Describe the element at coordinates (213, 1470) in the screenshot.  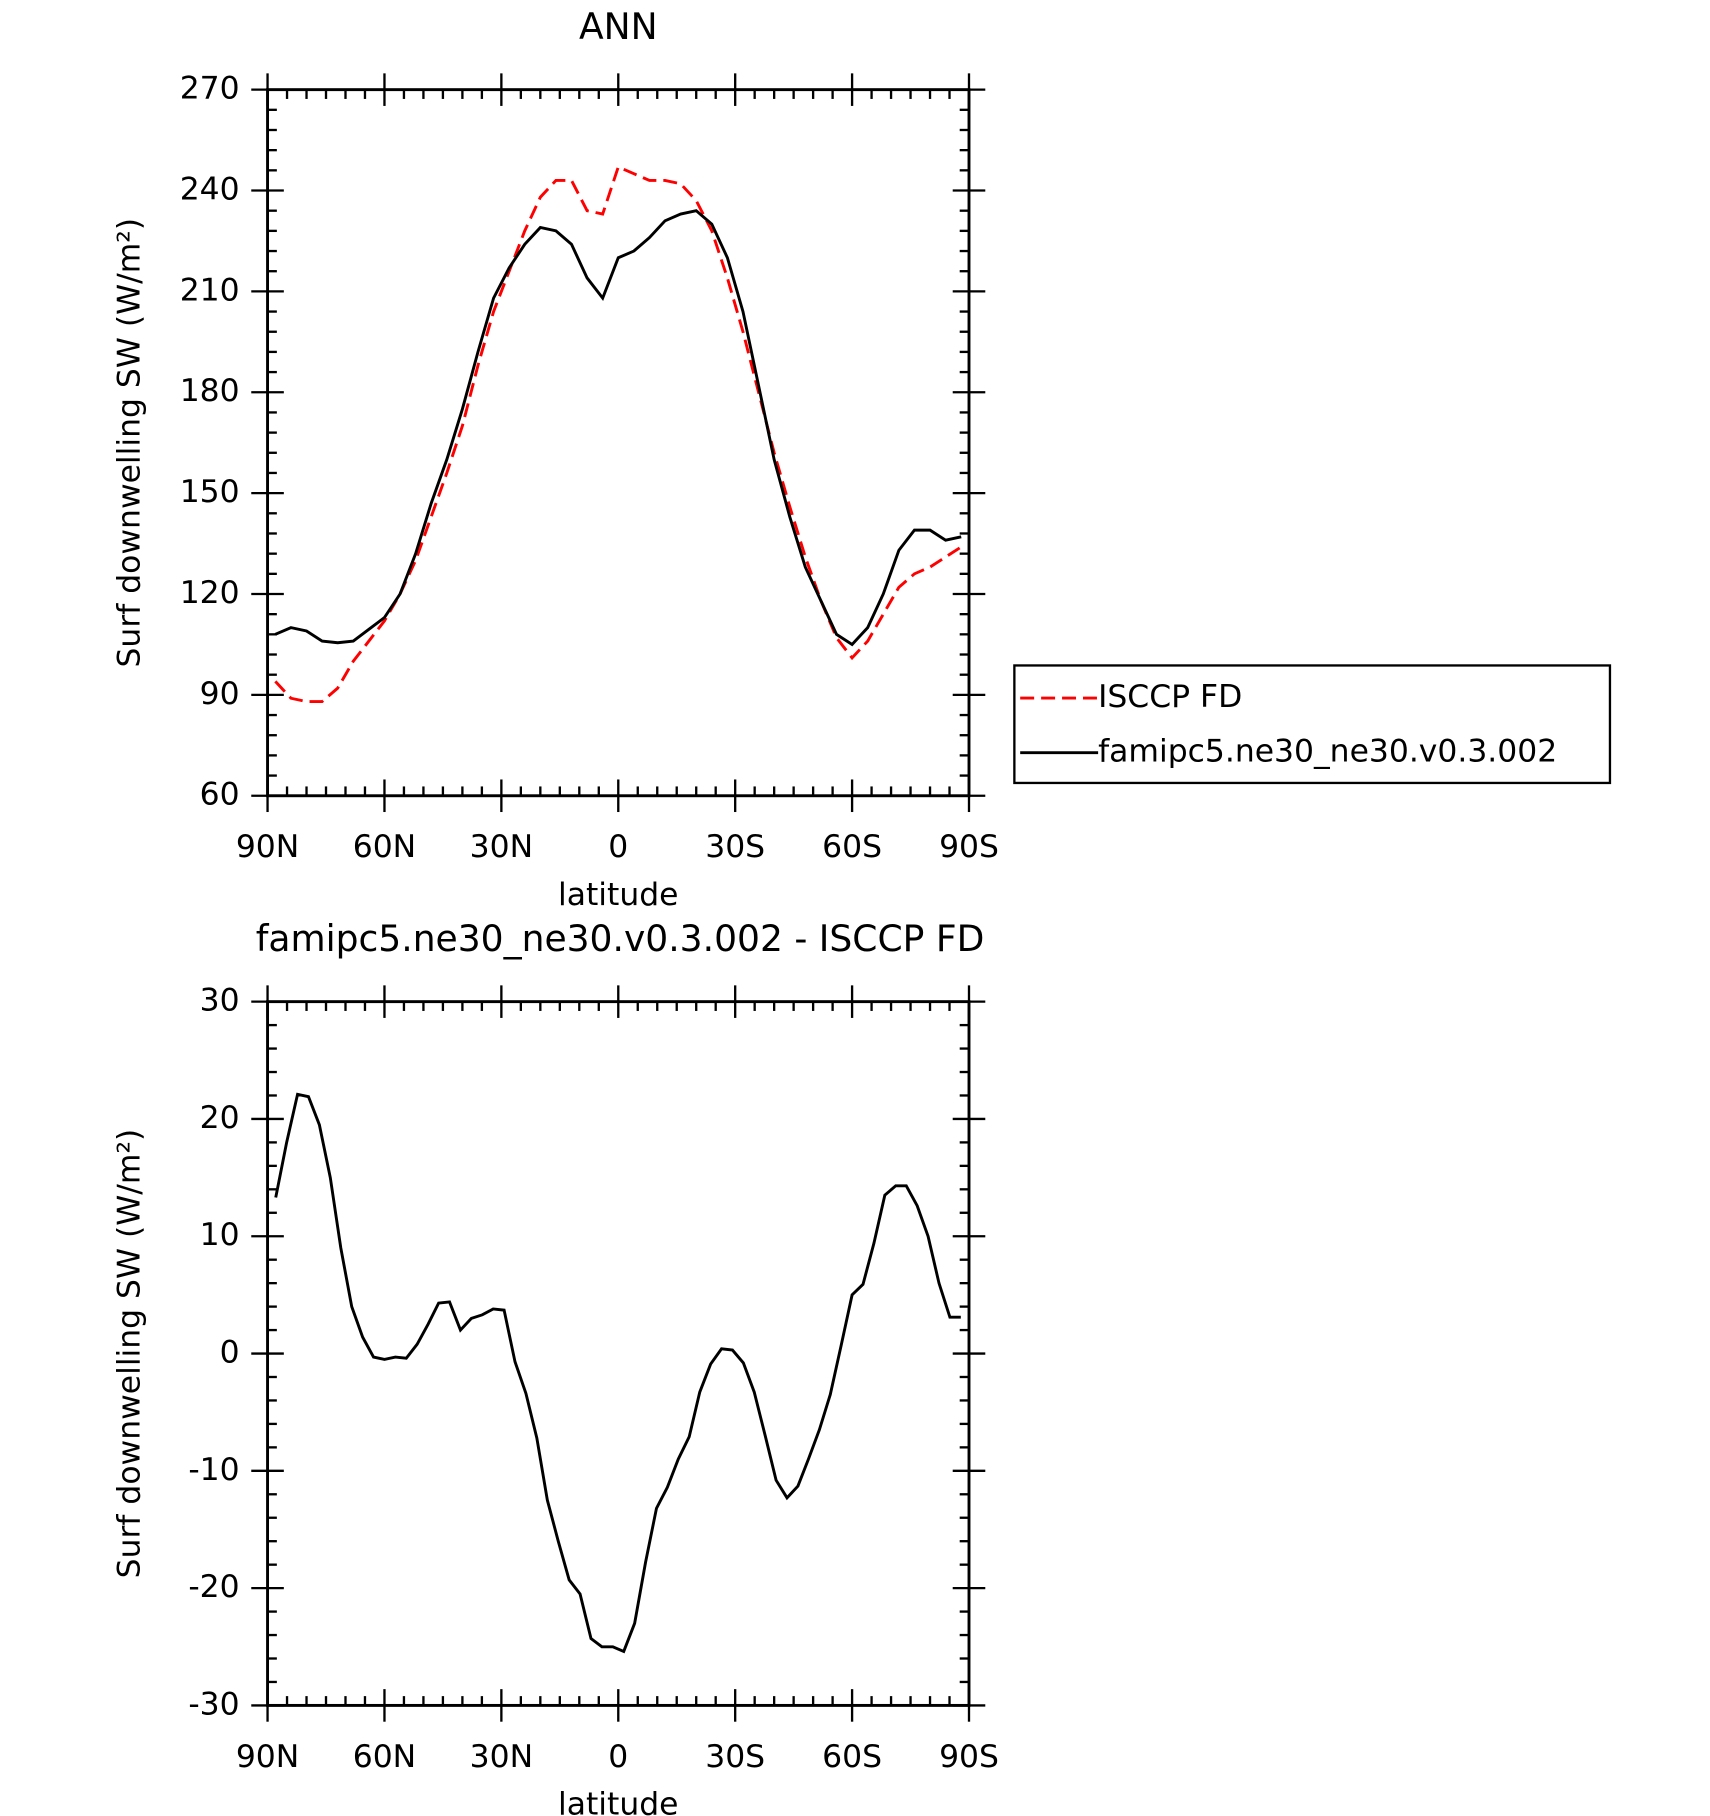
I see `y-tick-label: -10` at that location.